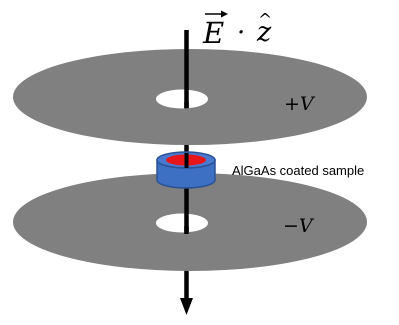  What do you see at coordinates (299, 226) in the screenshot?
I see `bottom-plate-label: −V` at bounding box center [299, 226].